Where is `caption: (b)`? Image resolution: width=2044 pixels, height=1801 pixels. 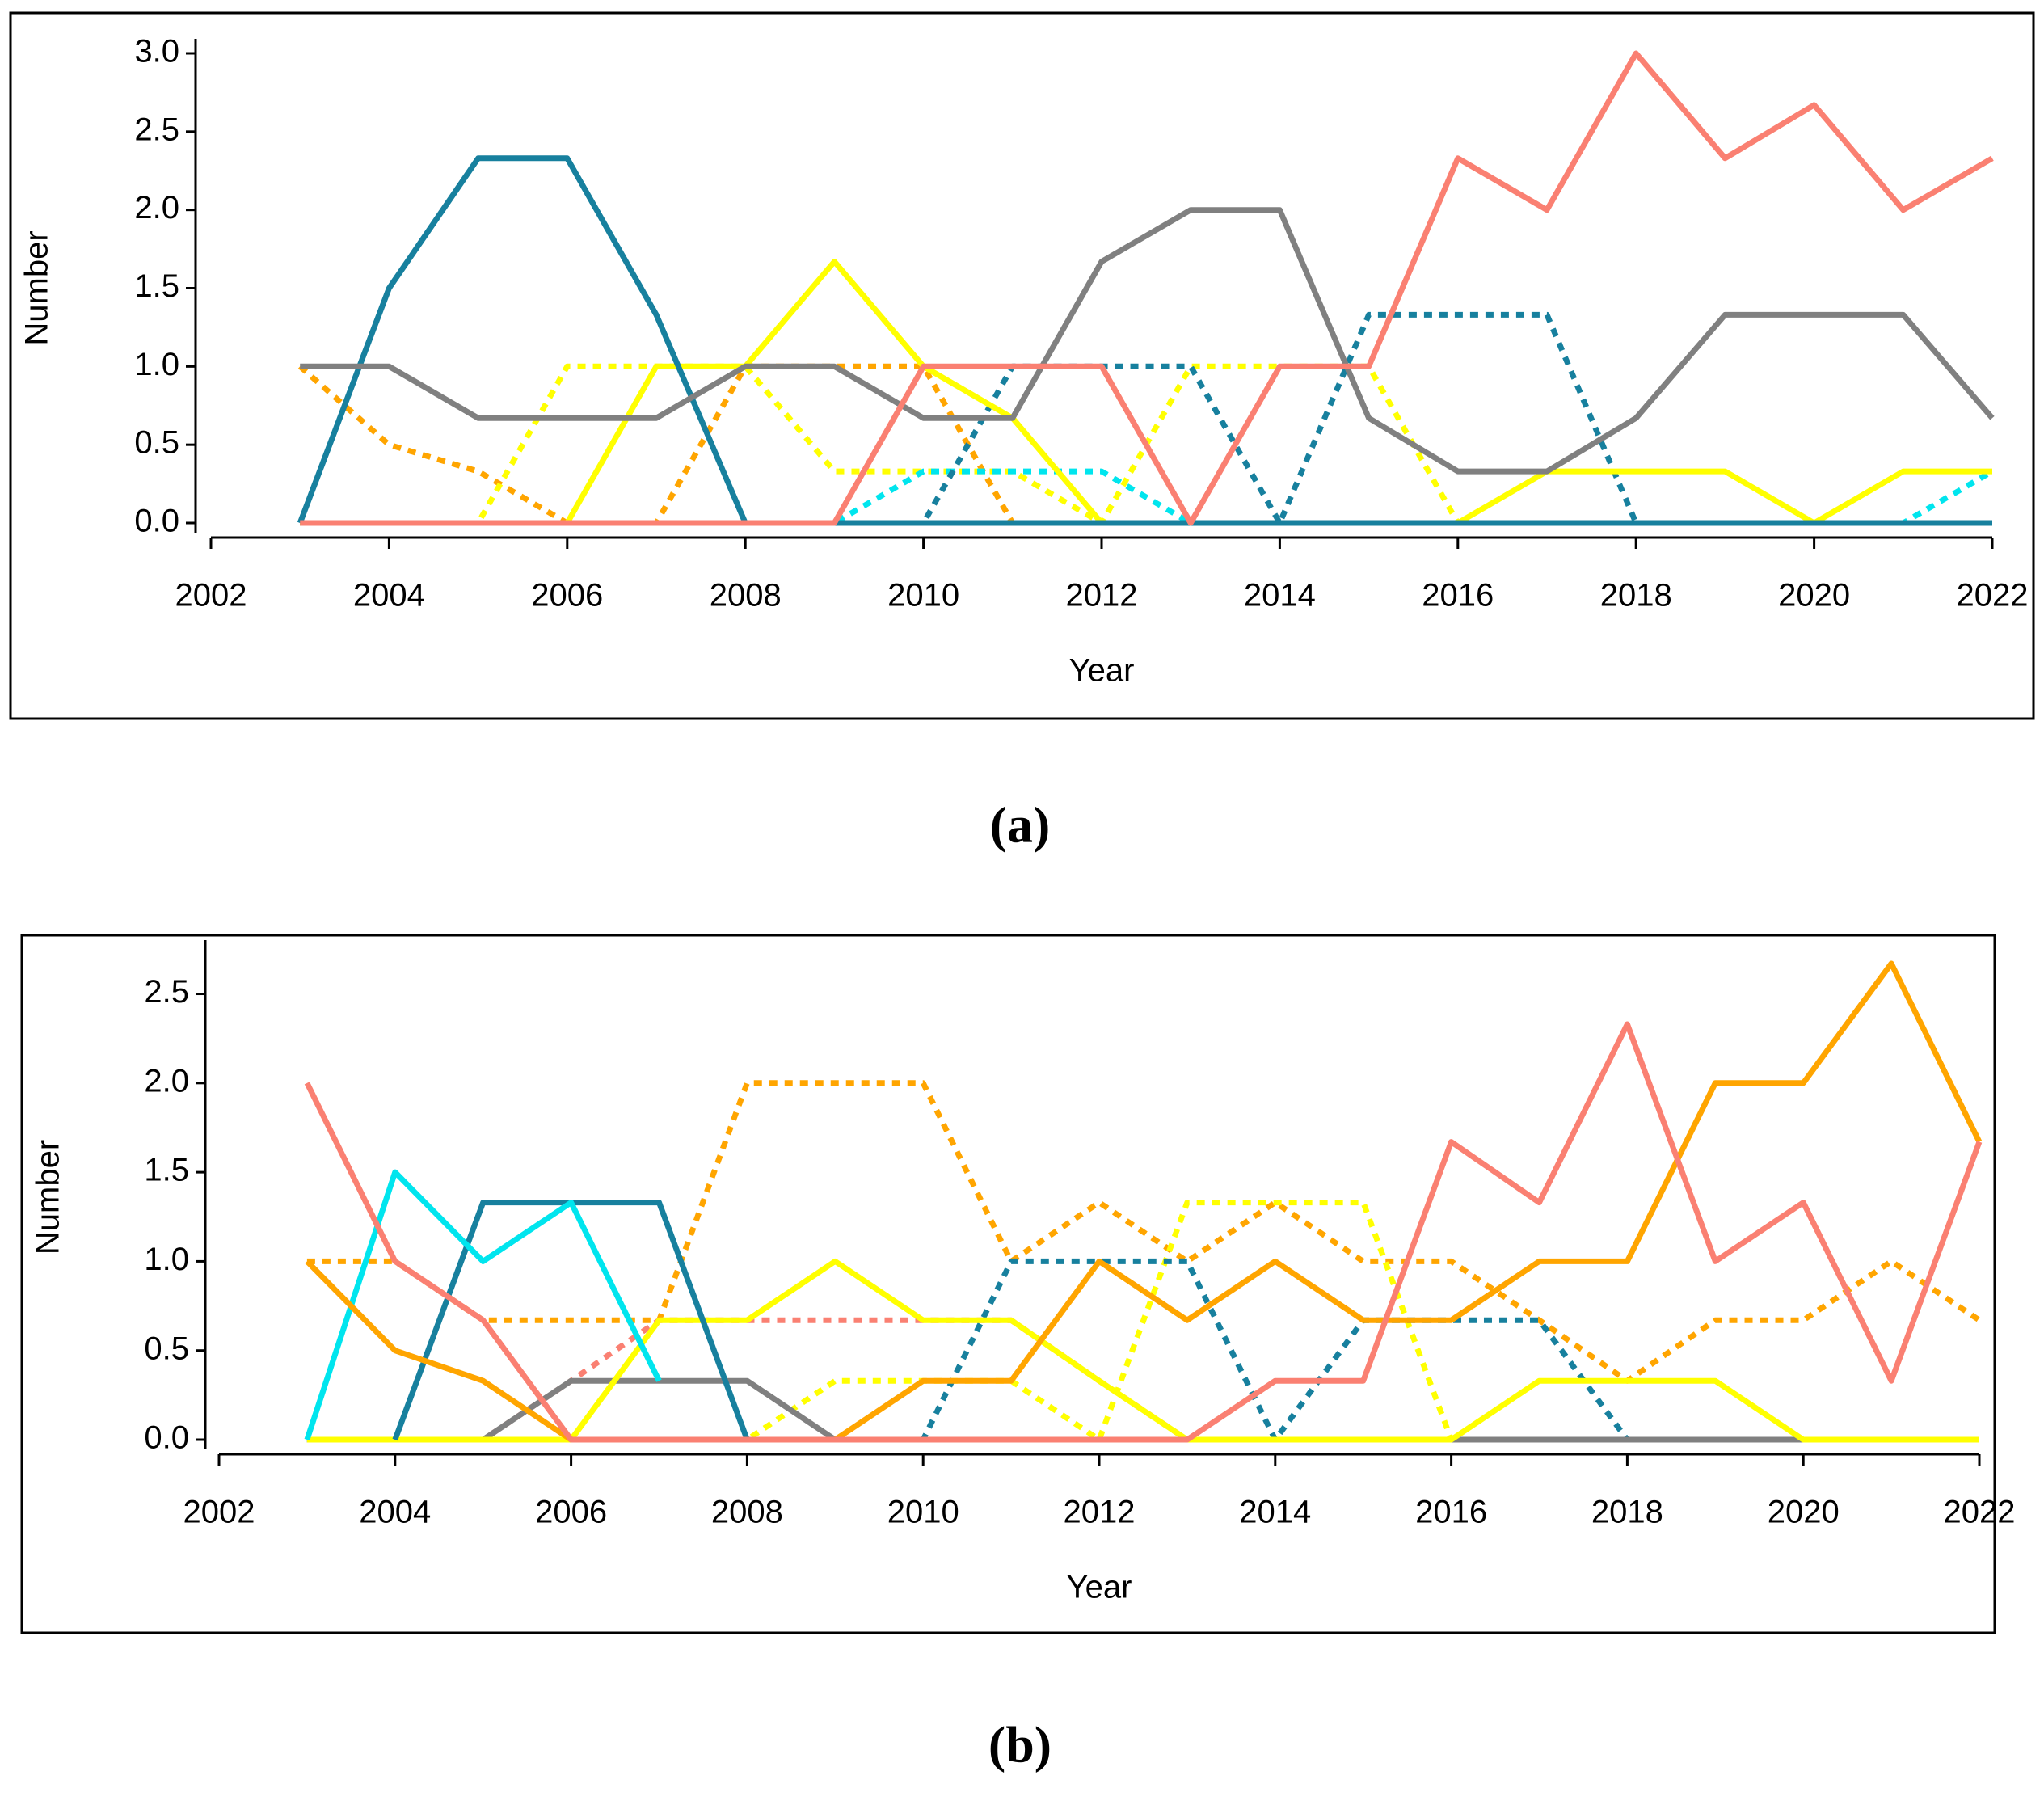
caption: (b) is located at coordinates (1020, 1745).